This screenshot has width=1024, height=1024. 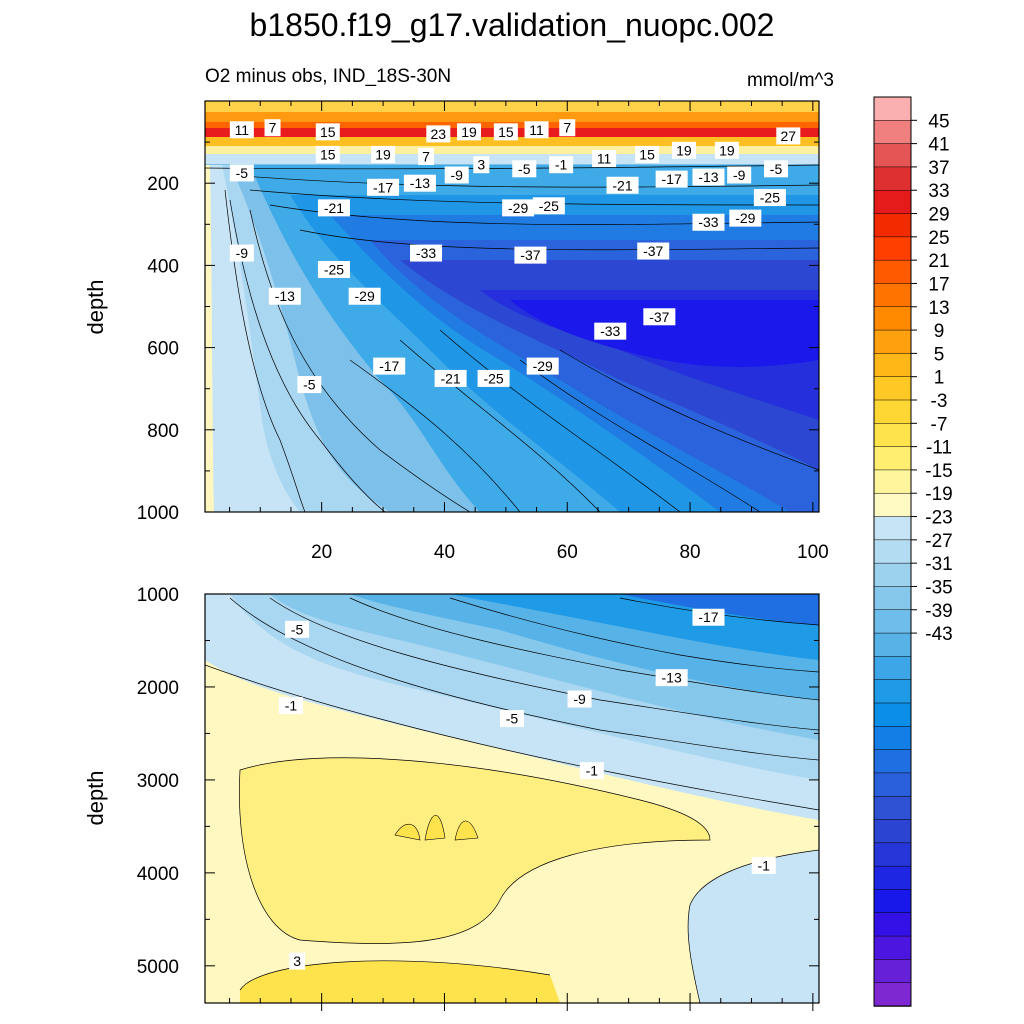 What do you see at coordinates (938, 471) in the screenshot?
I see `colorbar-label: -15` at bounding box center [938, 471].